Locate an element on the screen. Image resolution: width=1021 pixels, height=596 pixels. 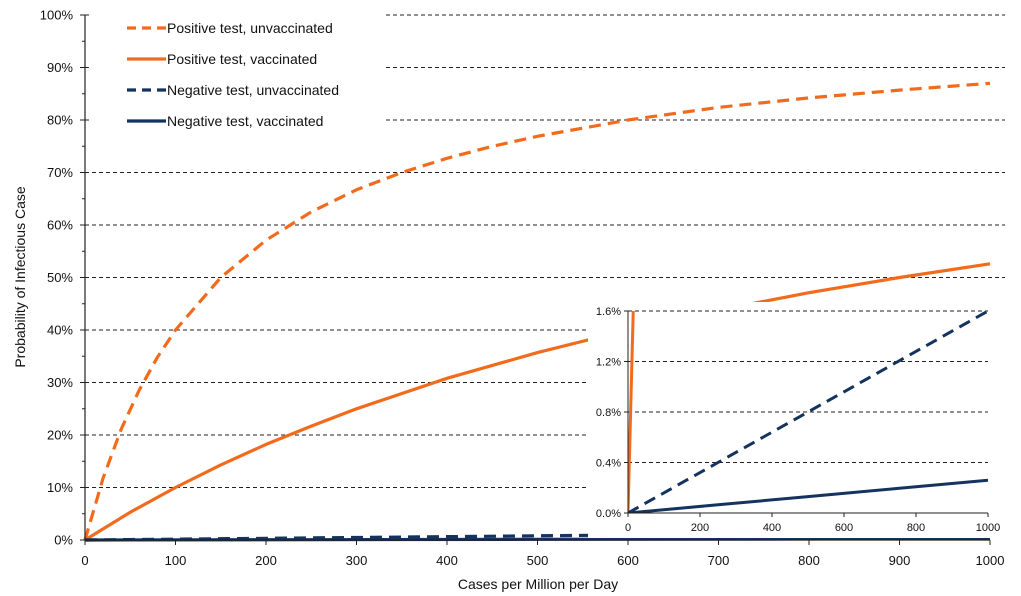
legend-label: Positive test, unvaccinated is located at coordinates (250, 28).